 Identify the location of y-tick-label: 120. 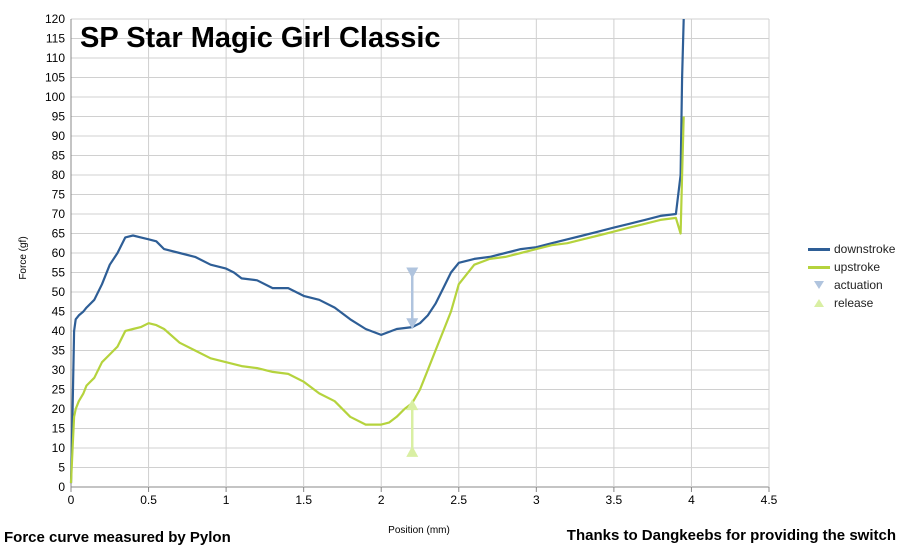
(55, 19).